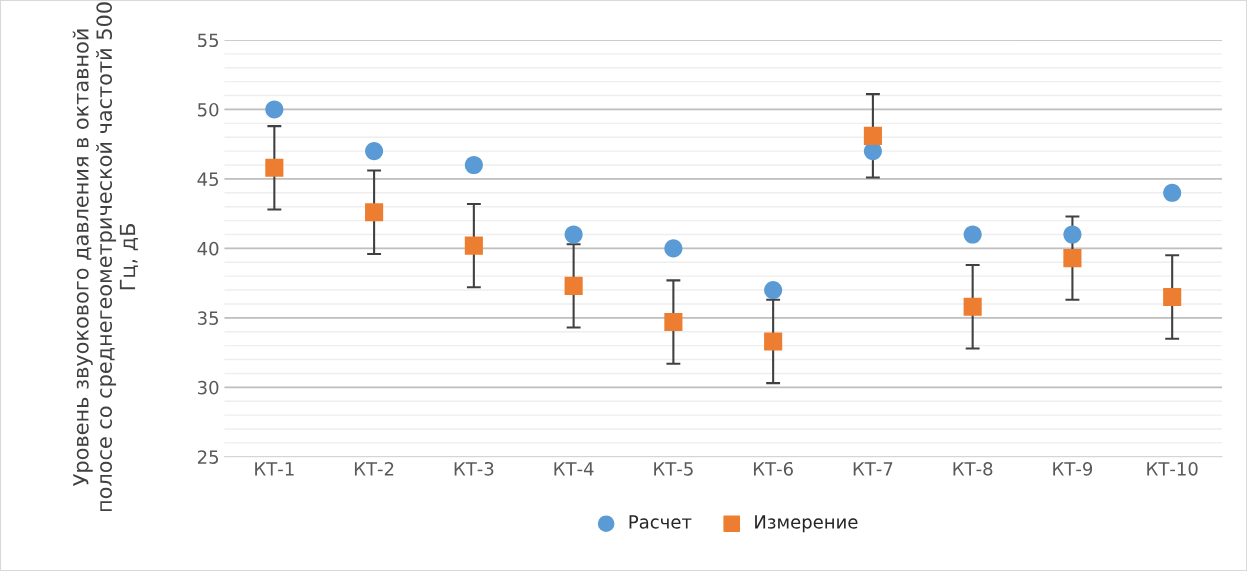 The image size is (1247, 571). What do you see at coordinates (208, 40) in the screenshot?
I see `y-tick-label: 55` at bounding box center [208, 40].